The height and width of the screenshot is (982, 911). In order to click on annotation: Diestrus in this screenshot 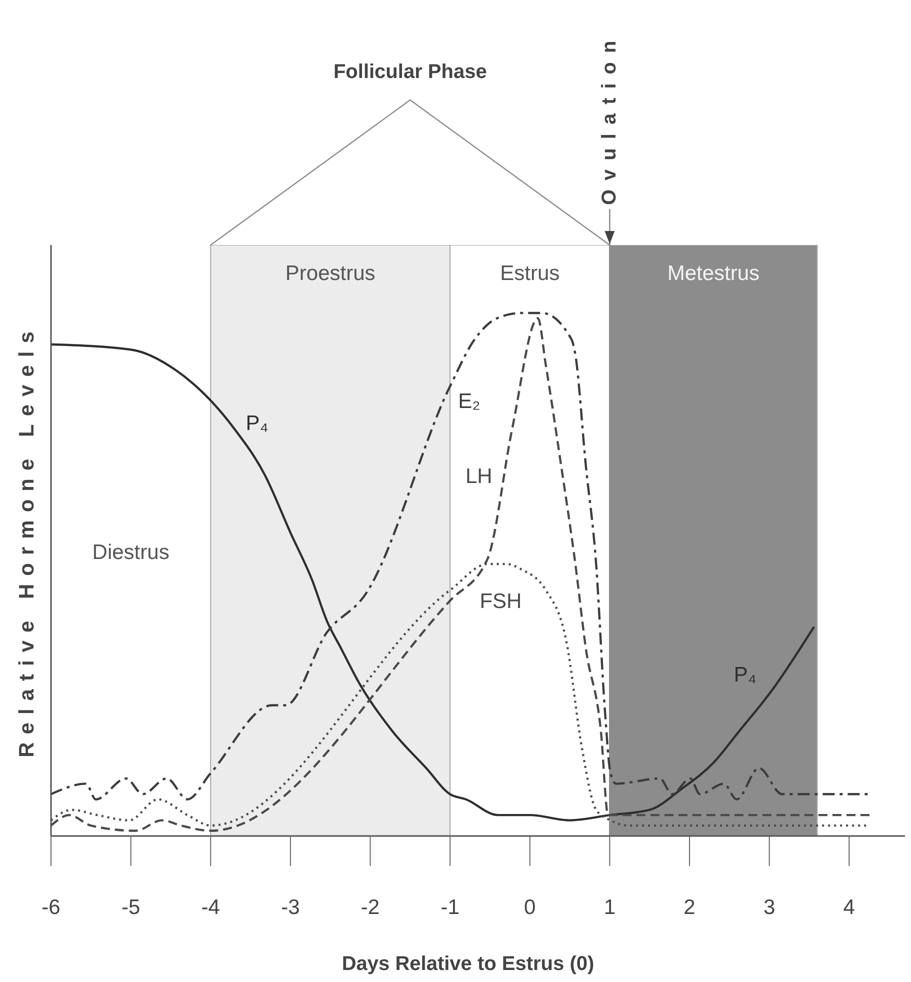, I will do `click(131, 552)`.